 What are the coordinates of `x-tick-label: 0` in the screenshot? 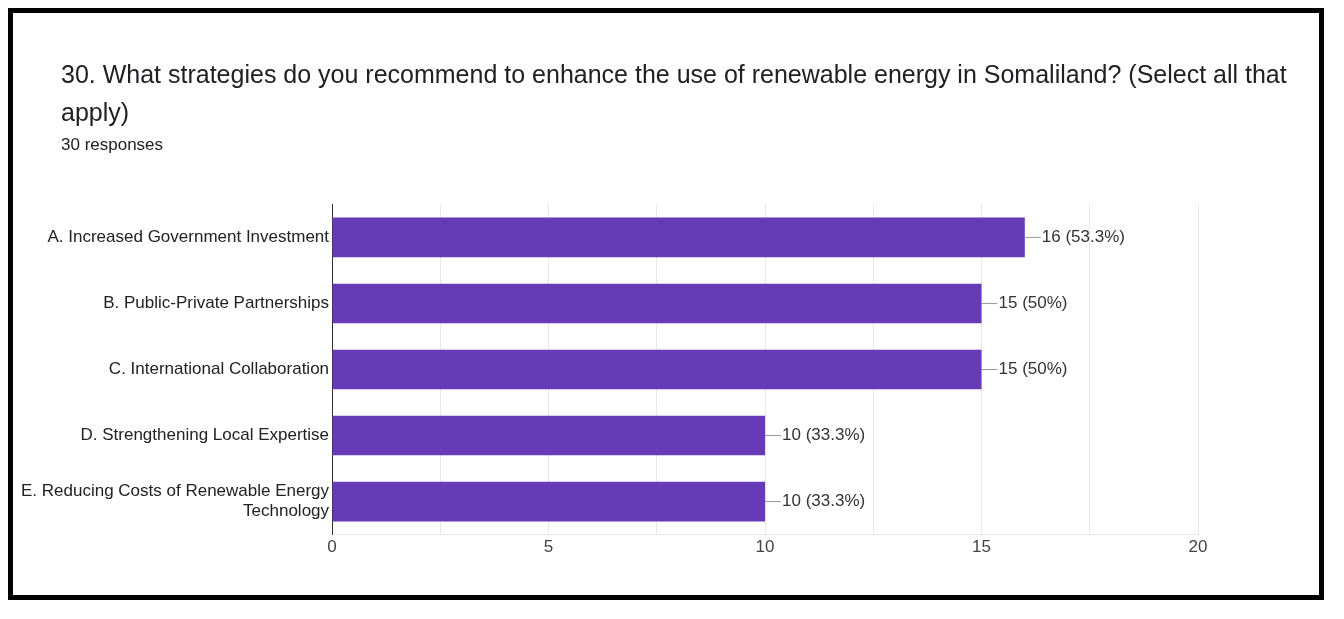 It's located at (332, 547).